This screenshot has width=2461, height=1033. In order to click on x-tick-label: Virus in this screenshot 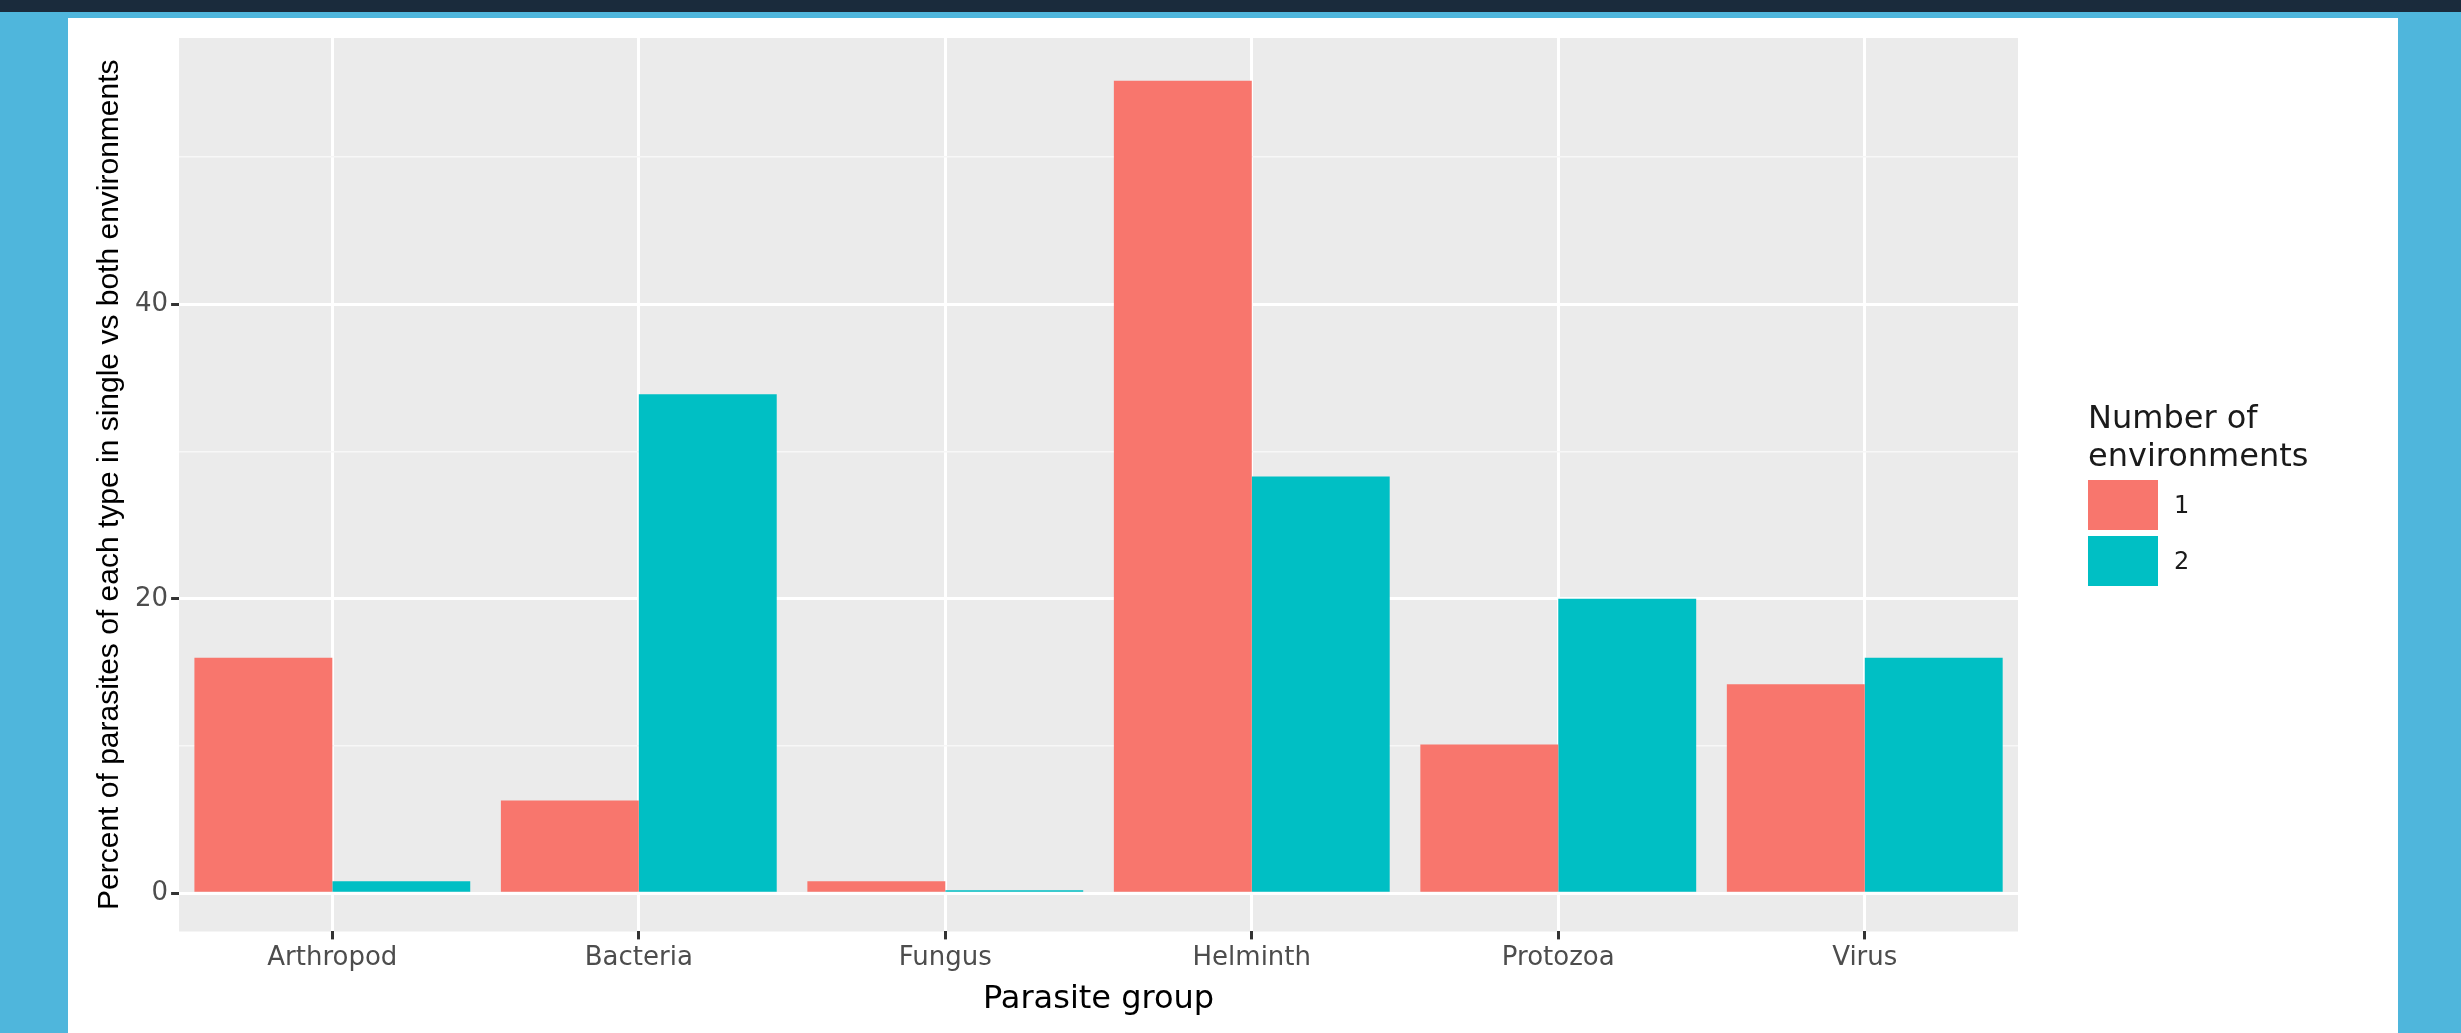, I will do `click(1865, 955)`.